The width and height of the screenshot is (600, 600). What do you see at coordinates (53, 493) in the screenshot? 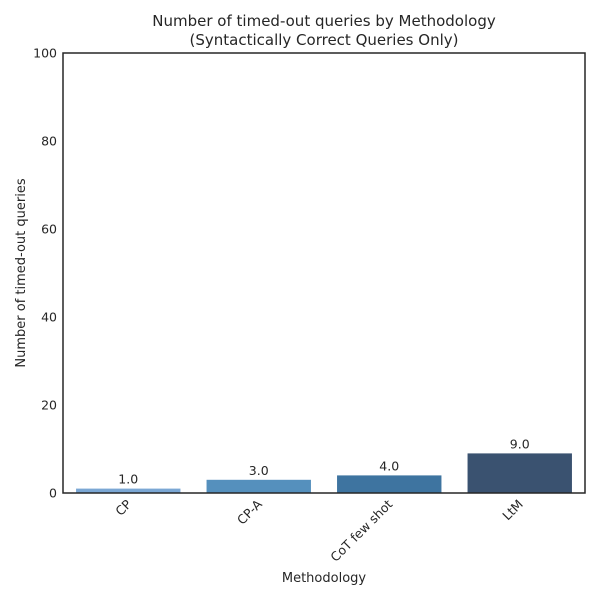
I see `y-tick-label-0: 0` at bounding box center [53, 493].